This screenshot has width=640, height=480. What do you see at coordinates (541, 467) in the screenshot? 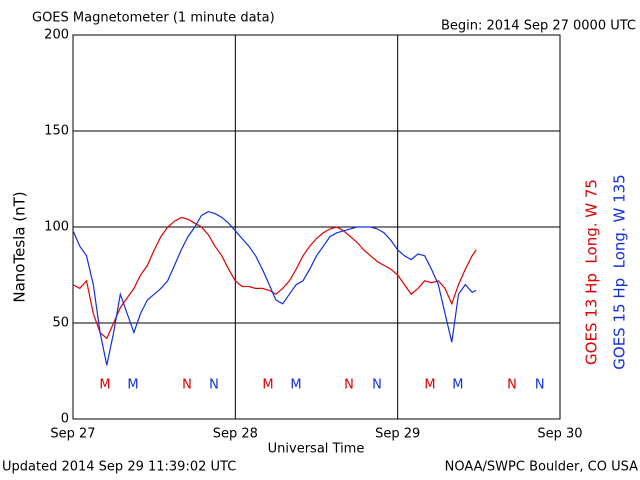
I see `footer-right: NOAA/SWPC Boulder, CO USA` at bounding box center [541, 467].